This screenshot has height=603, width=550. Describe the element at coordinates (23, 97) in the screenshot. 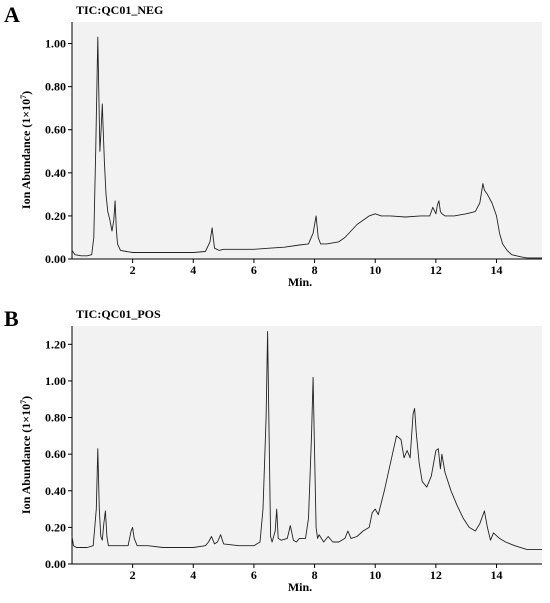

I see `panel-a-y-label-exponent: 7` at that location.